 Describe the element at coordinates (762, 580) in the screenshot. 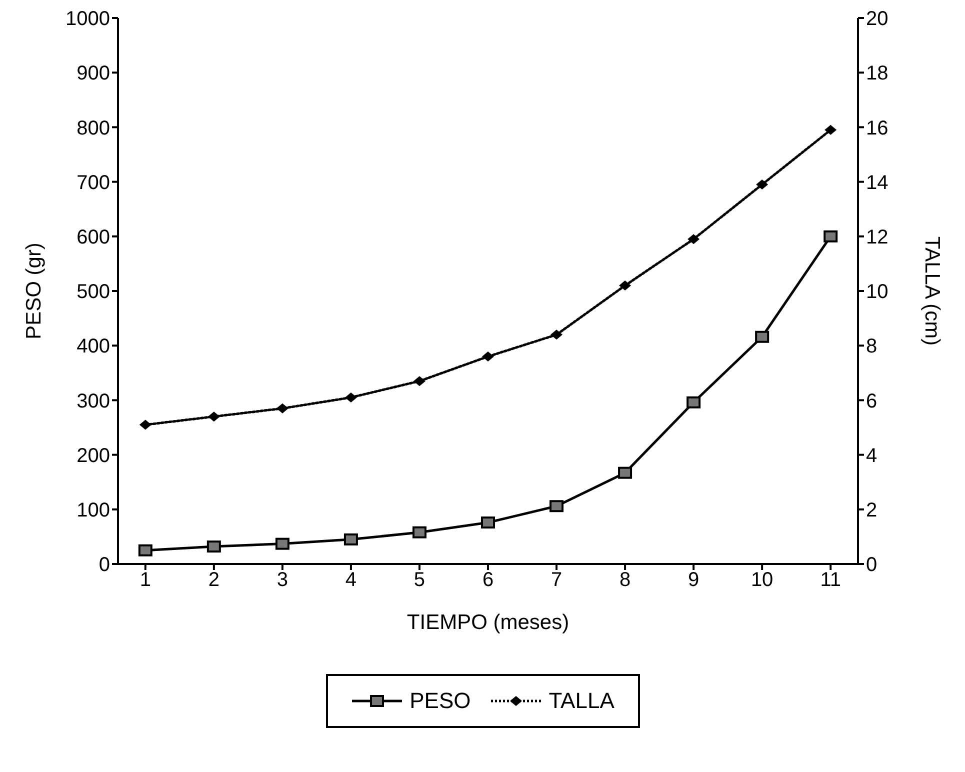

I see `x-tick-label: 10` at that location.